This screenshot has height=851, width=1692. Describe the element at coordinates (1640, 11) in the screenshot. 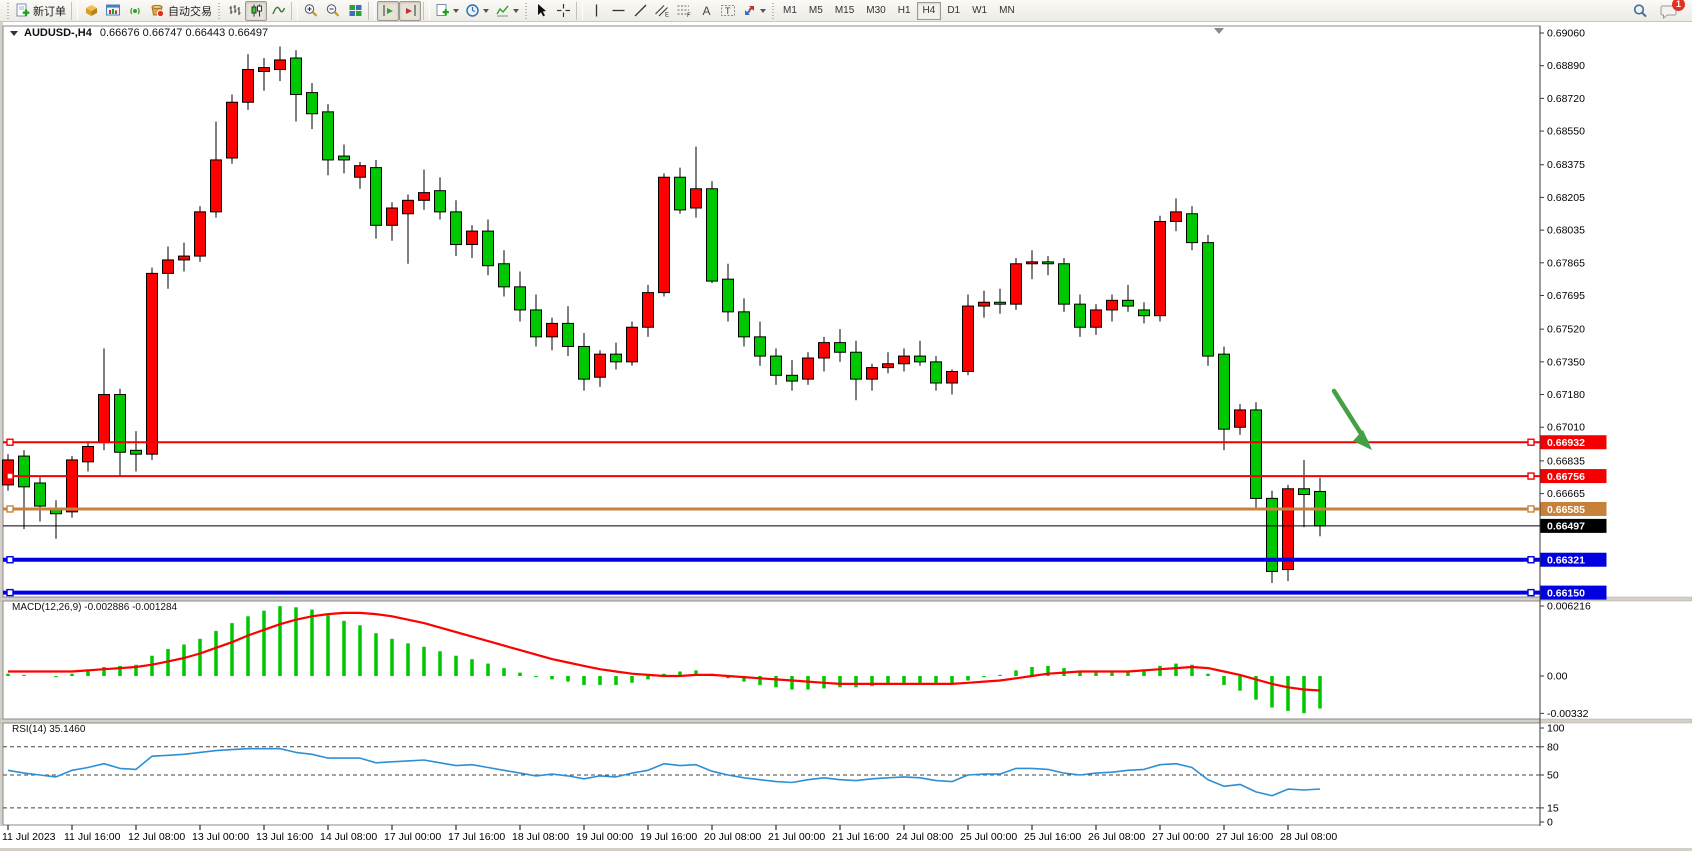

I see `search-button` at that location.